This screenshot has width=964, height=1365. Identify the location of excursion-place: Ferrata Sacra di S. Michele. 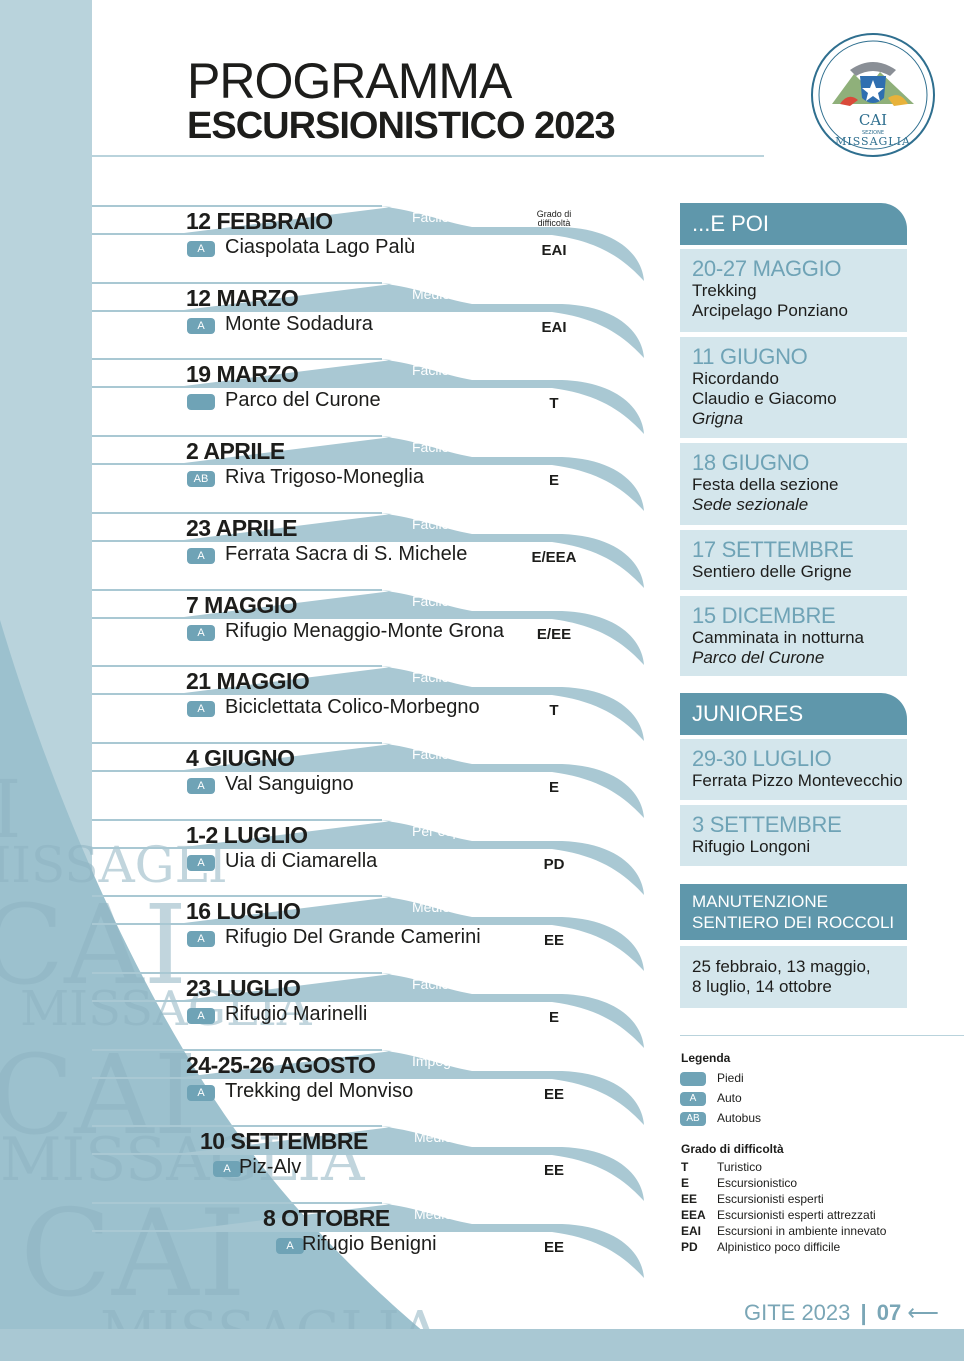
(346, 553).